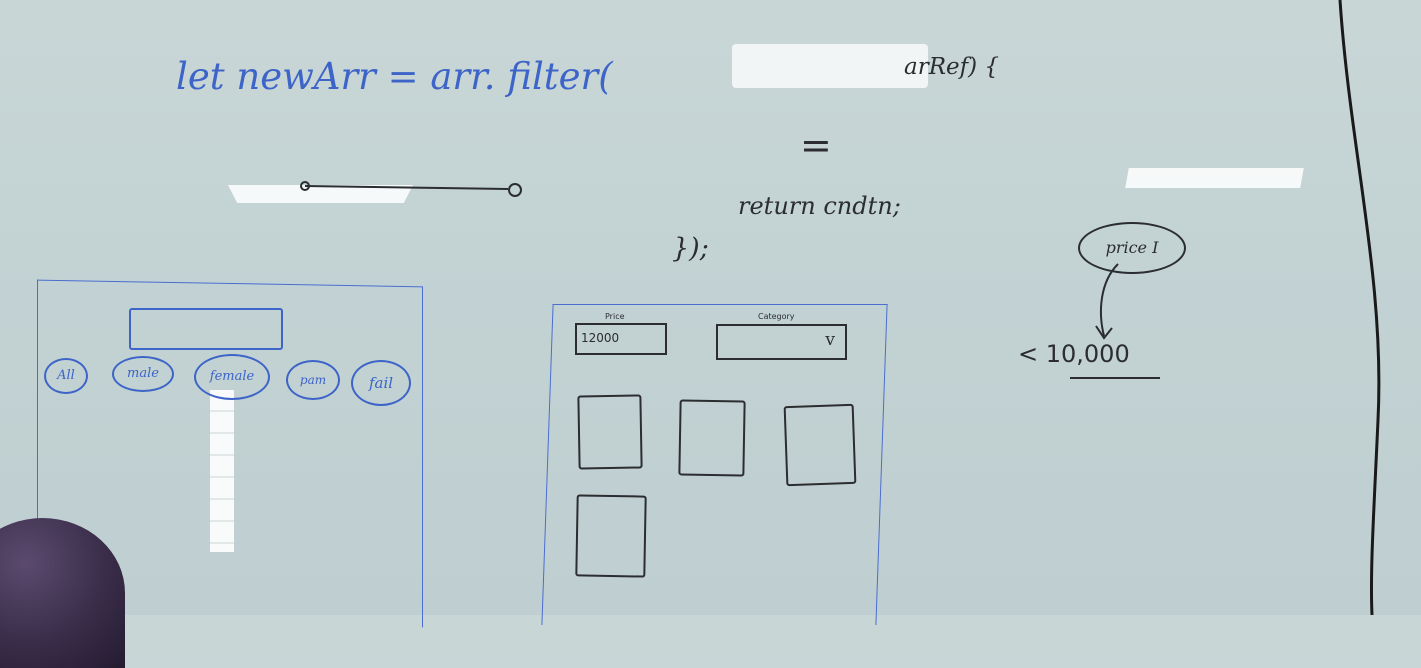 This screenshot has height=668, width=1421. Describe the element at coordinates (66, 376) in the screenshot. I see `tag-all: All` at that location.